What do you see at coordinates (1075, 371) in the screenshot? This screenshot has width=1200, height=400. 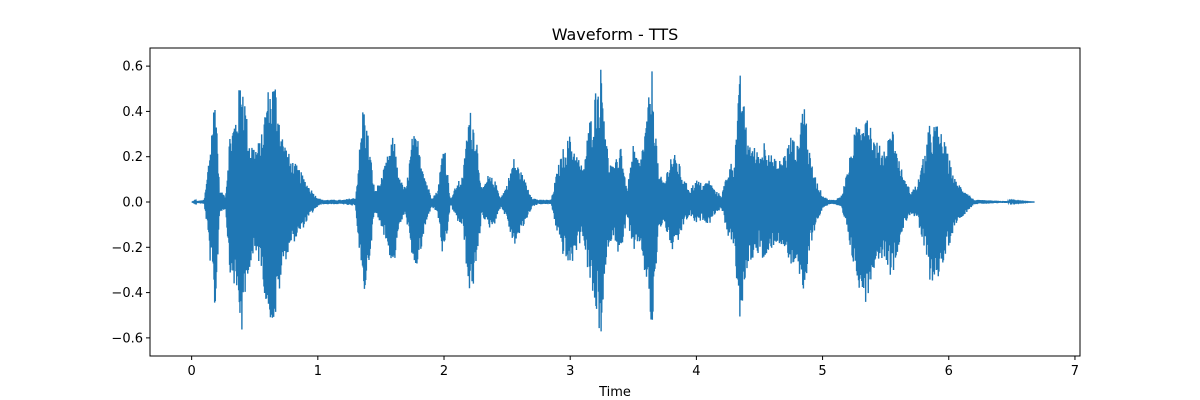 I see `x-tick-label: 7` at bounding box center [1075, 371].